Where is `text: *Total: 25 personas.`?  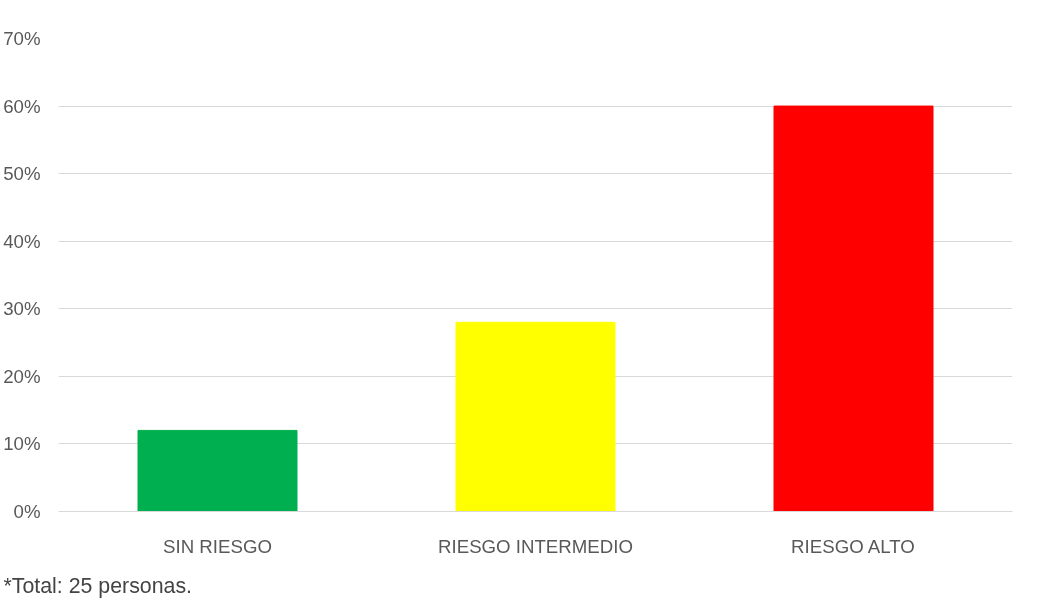 text: *Total: 25 personas. is located at coordinates (98, 586).